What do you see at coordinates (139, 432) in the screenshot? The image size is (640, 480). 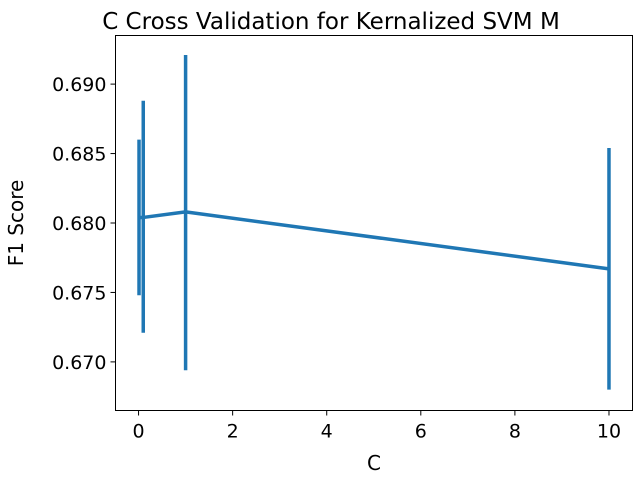 I see `x-tick-label: 0` at bounding box center [139, 432].